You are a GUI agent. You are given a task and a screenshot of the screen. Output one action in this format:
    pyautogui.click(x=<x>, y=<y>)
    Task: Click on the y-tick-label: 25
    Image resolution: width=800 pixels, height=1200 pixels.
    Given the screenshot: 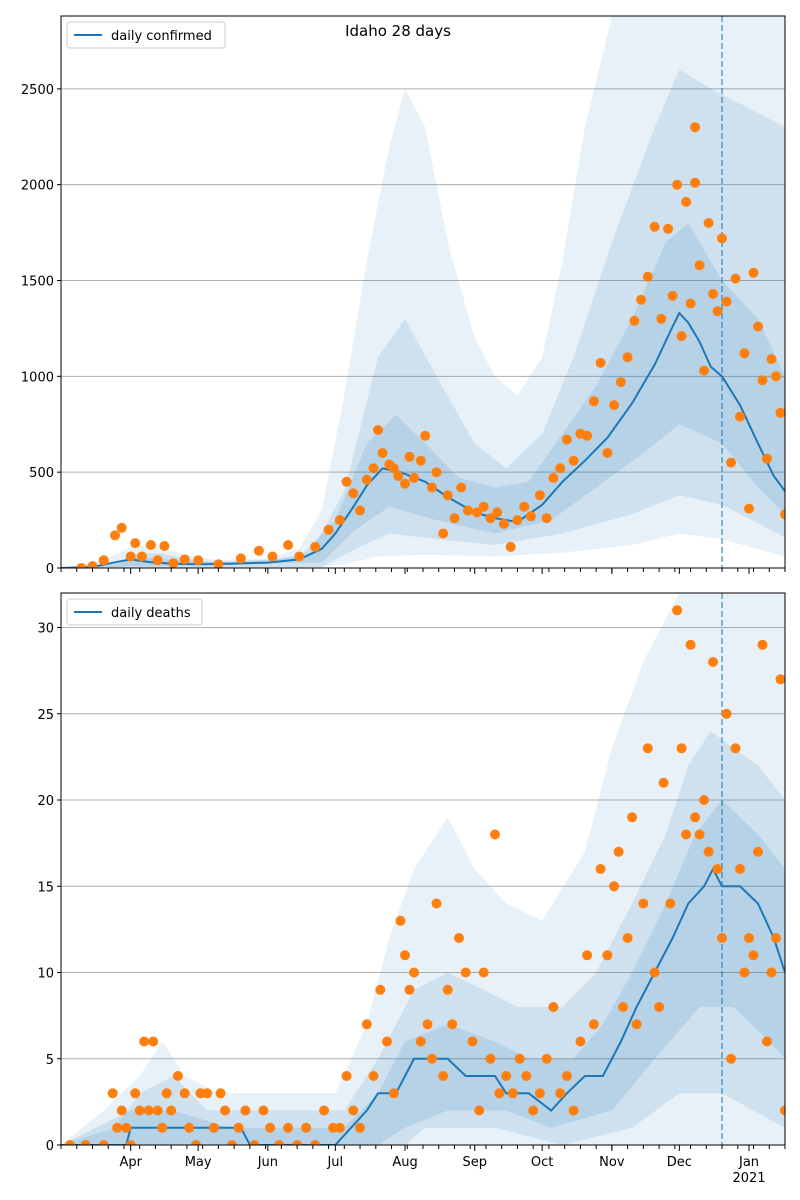 What is the action you would take?
    pyautogui.click(x=45, y=715)
    